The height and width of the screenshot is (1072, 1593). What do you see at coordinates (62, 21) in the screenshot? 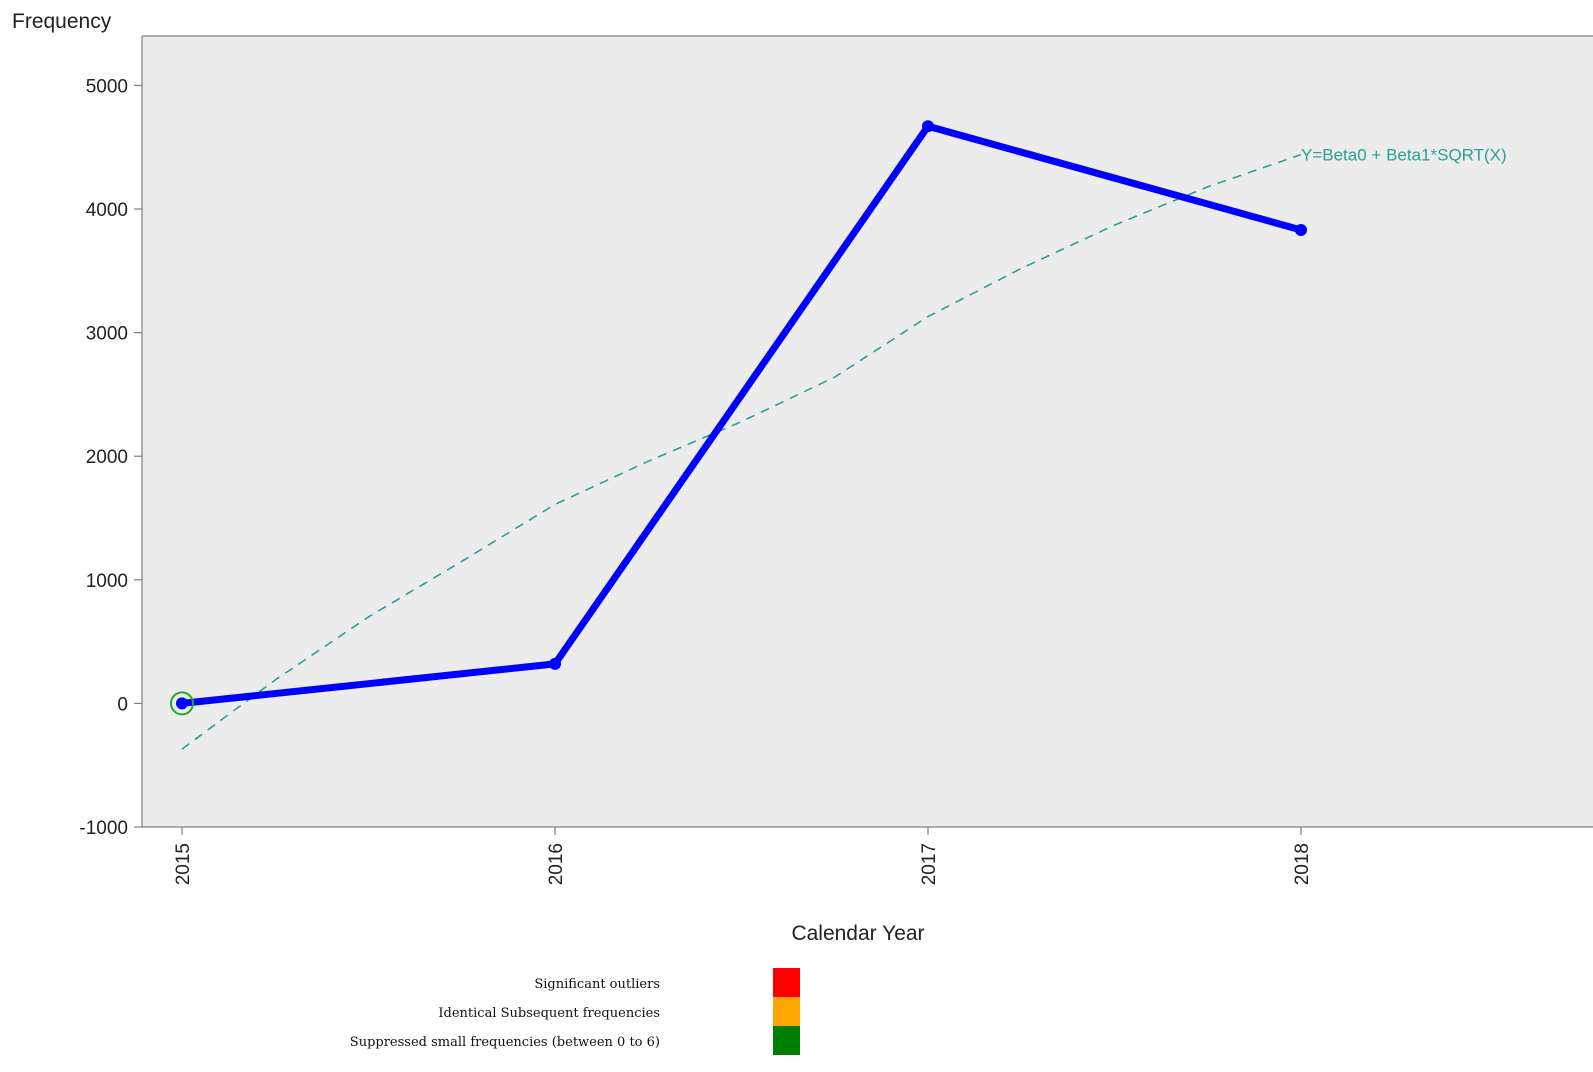
I see `y-axis-title: Frequency` at bounding box center [62, 21].